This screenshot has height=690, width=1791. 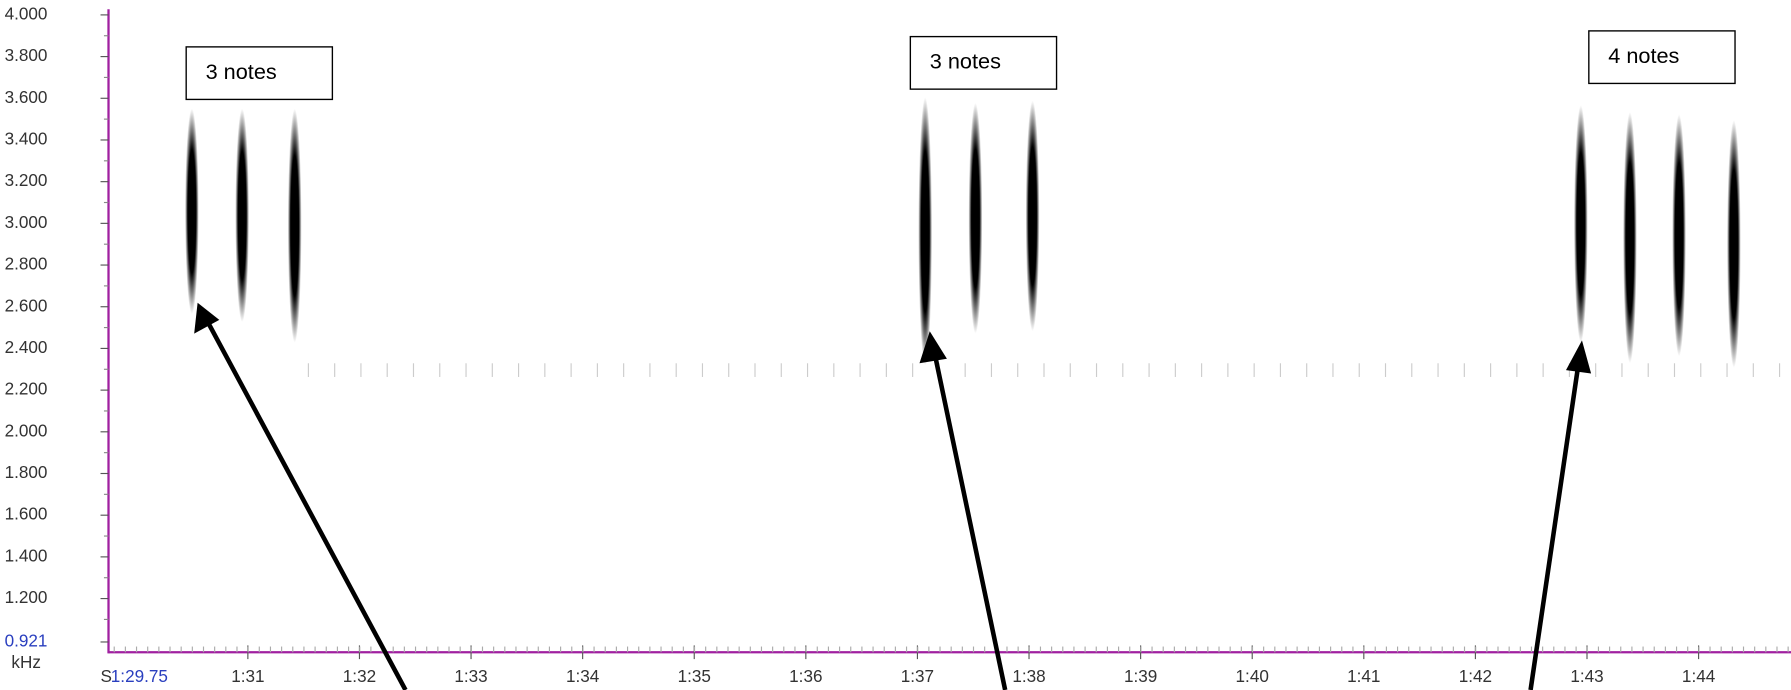 I want to click on y-tick-label: 4.000, so click(x=26, y=13).